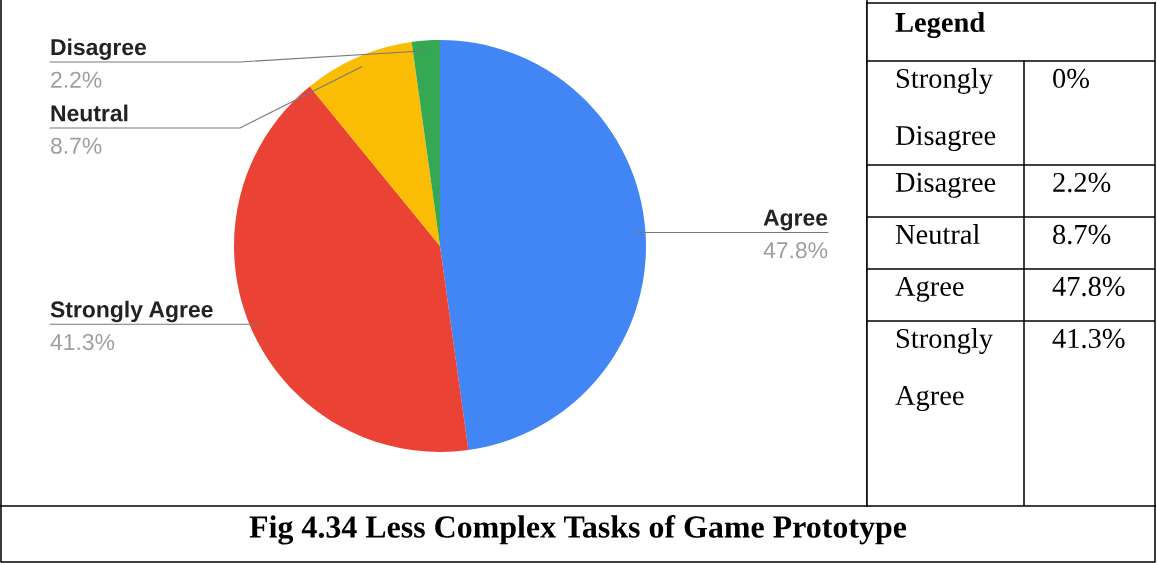 This screenshot has width=1157, height=563. Describe the element at coordinates (937, 234) in the screenshot. I see `category-label: Neutral` at that location.